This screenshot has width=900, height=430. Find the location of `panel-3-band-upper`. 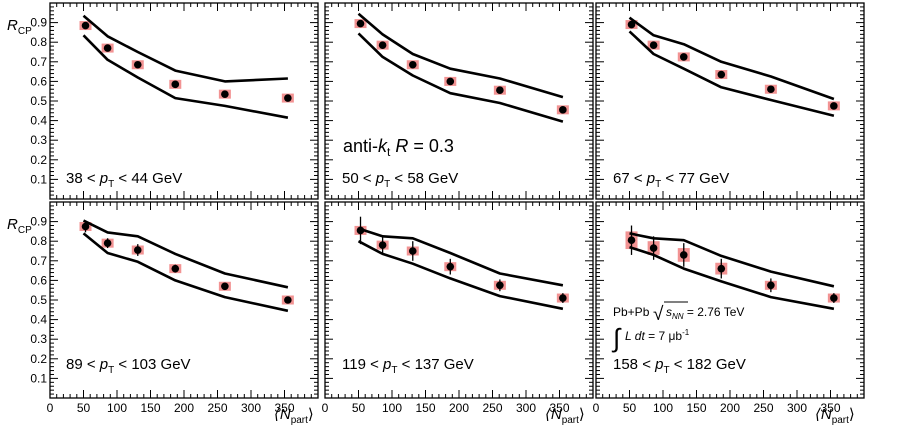

panel-3-band-upper is located at coordinates (731, 58).